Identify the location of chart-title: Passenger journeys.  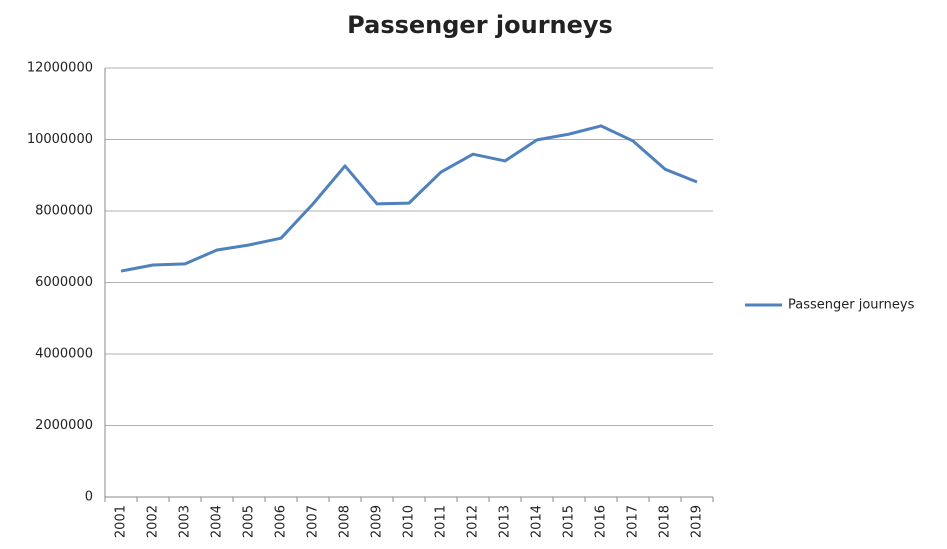
(480, 25).